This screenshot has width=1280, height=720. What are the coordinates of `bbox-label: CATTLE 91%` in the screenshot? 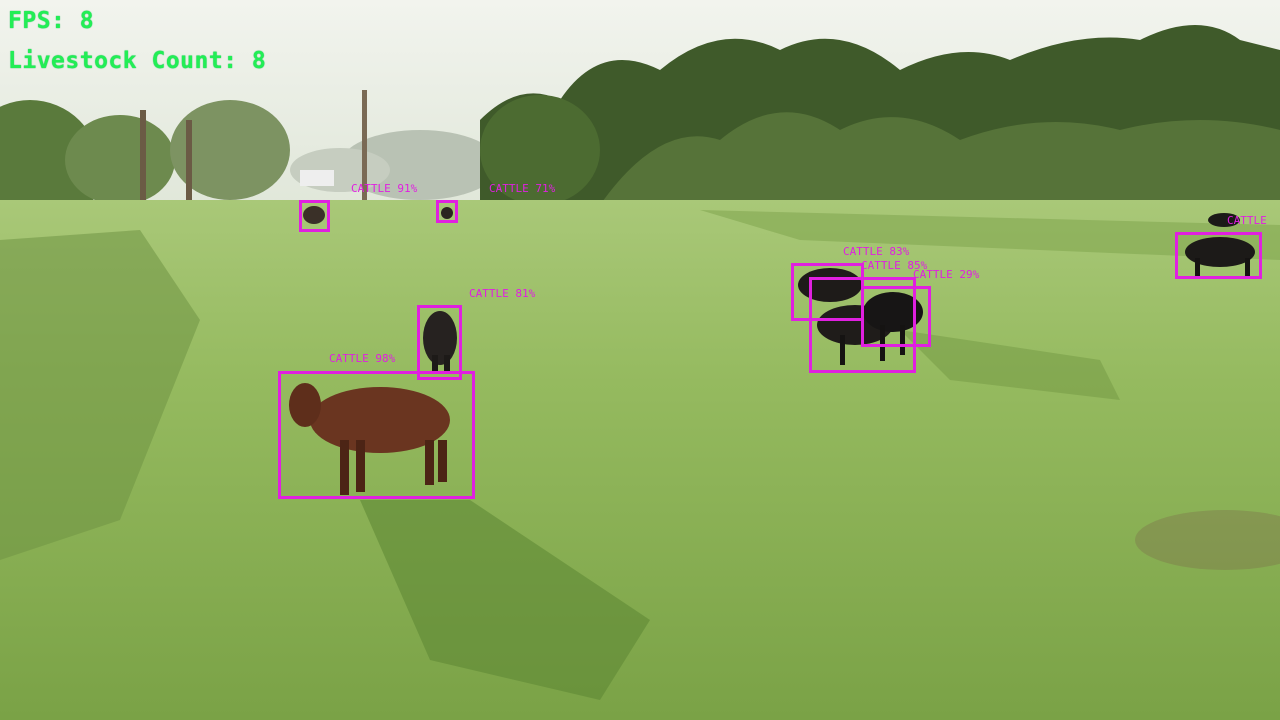 It's located at (384, 188).